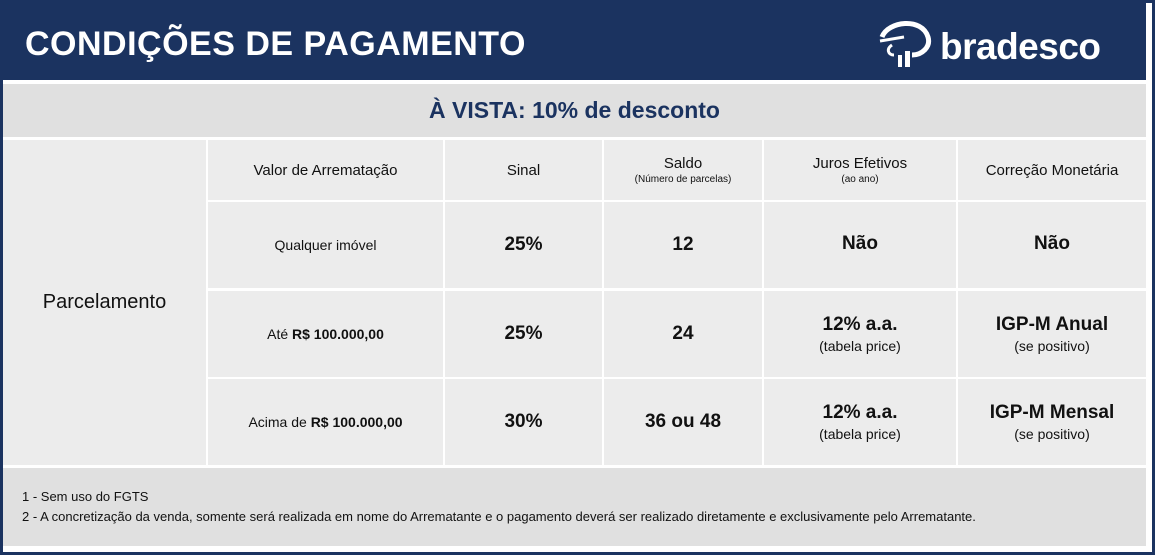  I want to click on correcao-value: IGP-M Anual, so click(1052, 324).